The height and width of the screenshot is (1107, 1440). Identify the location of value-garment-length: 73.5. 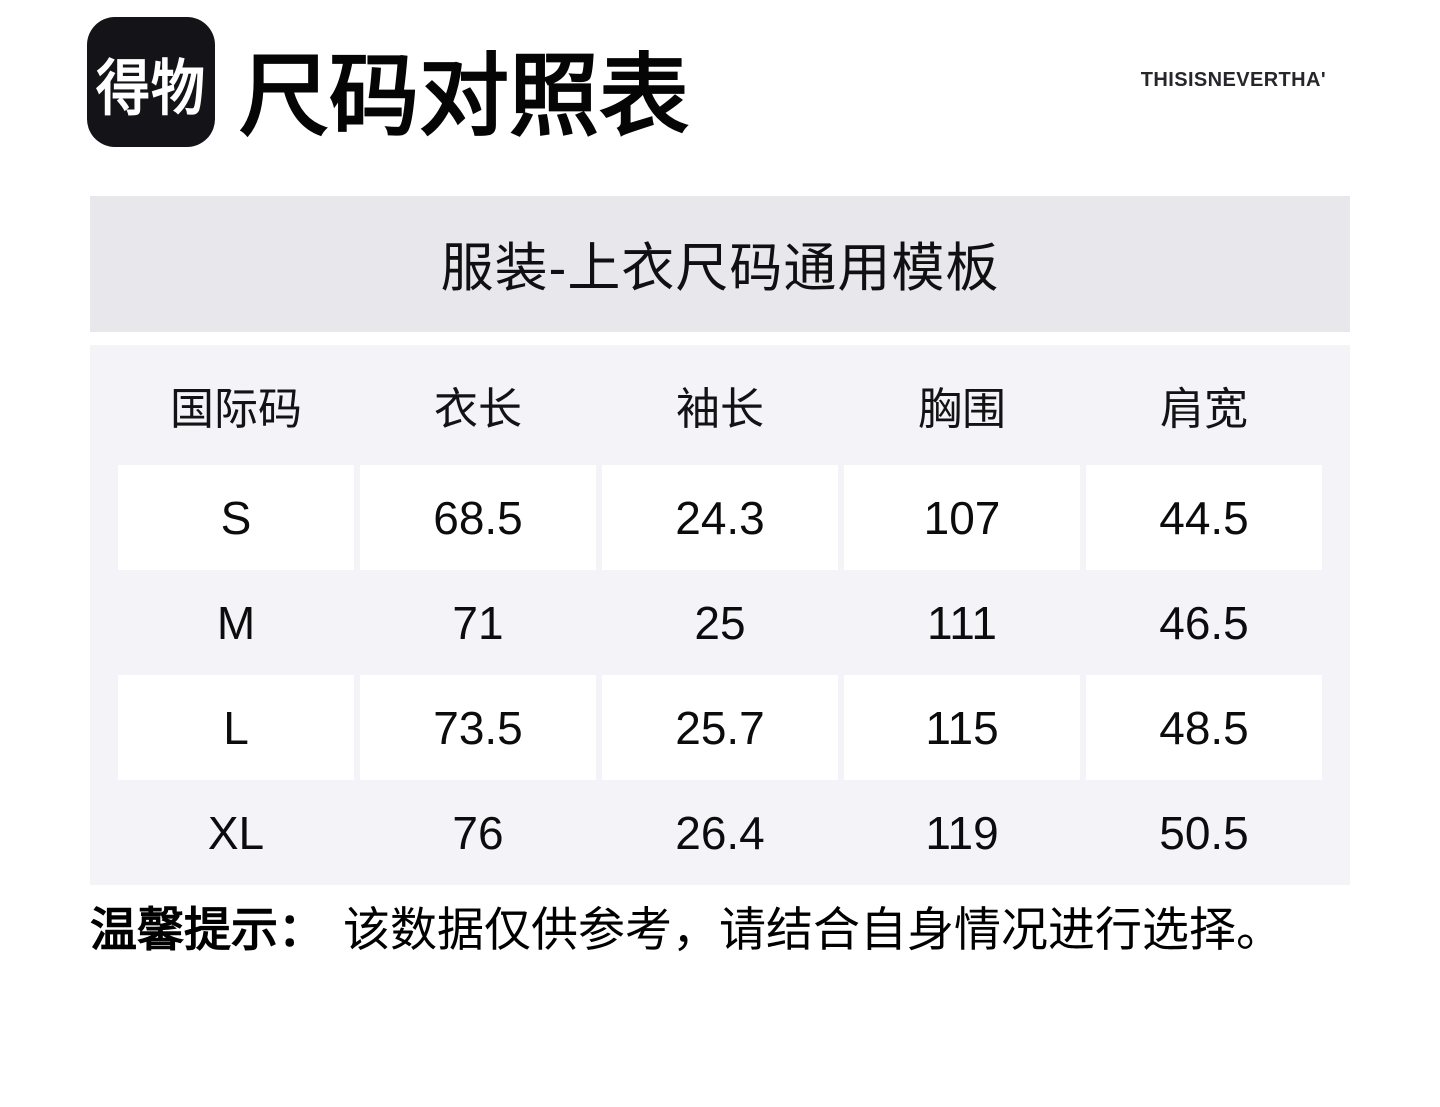
(478, 727).